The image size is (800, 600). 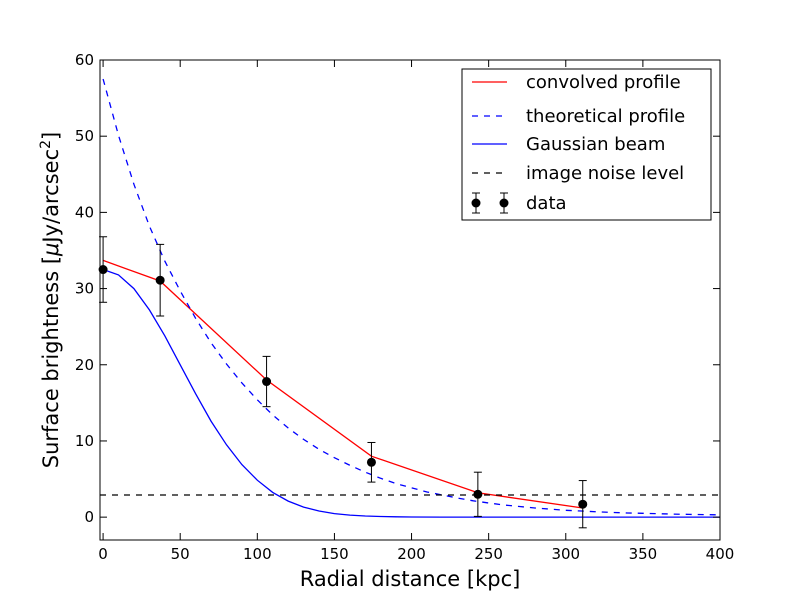 What do you see at coordinates (334, 554) in the screenshot?
I see `x-tick-label: 150` at bounding box center [334, 554].